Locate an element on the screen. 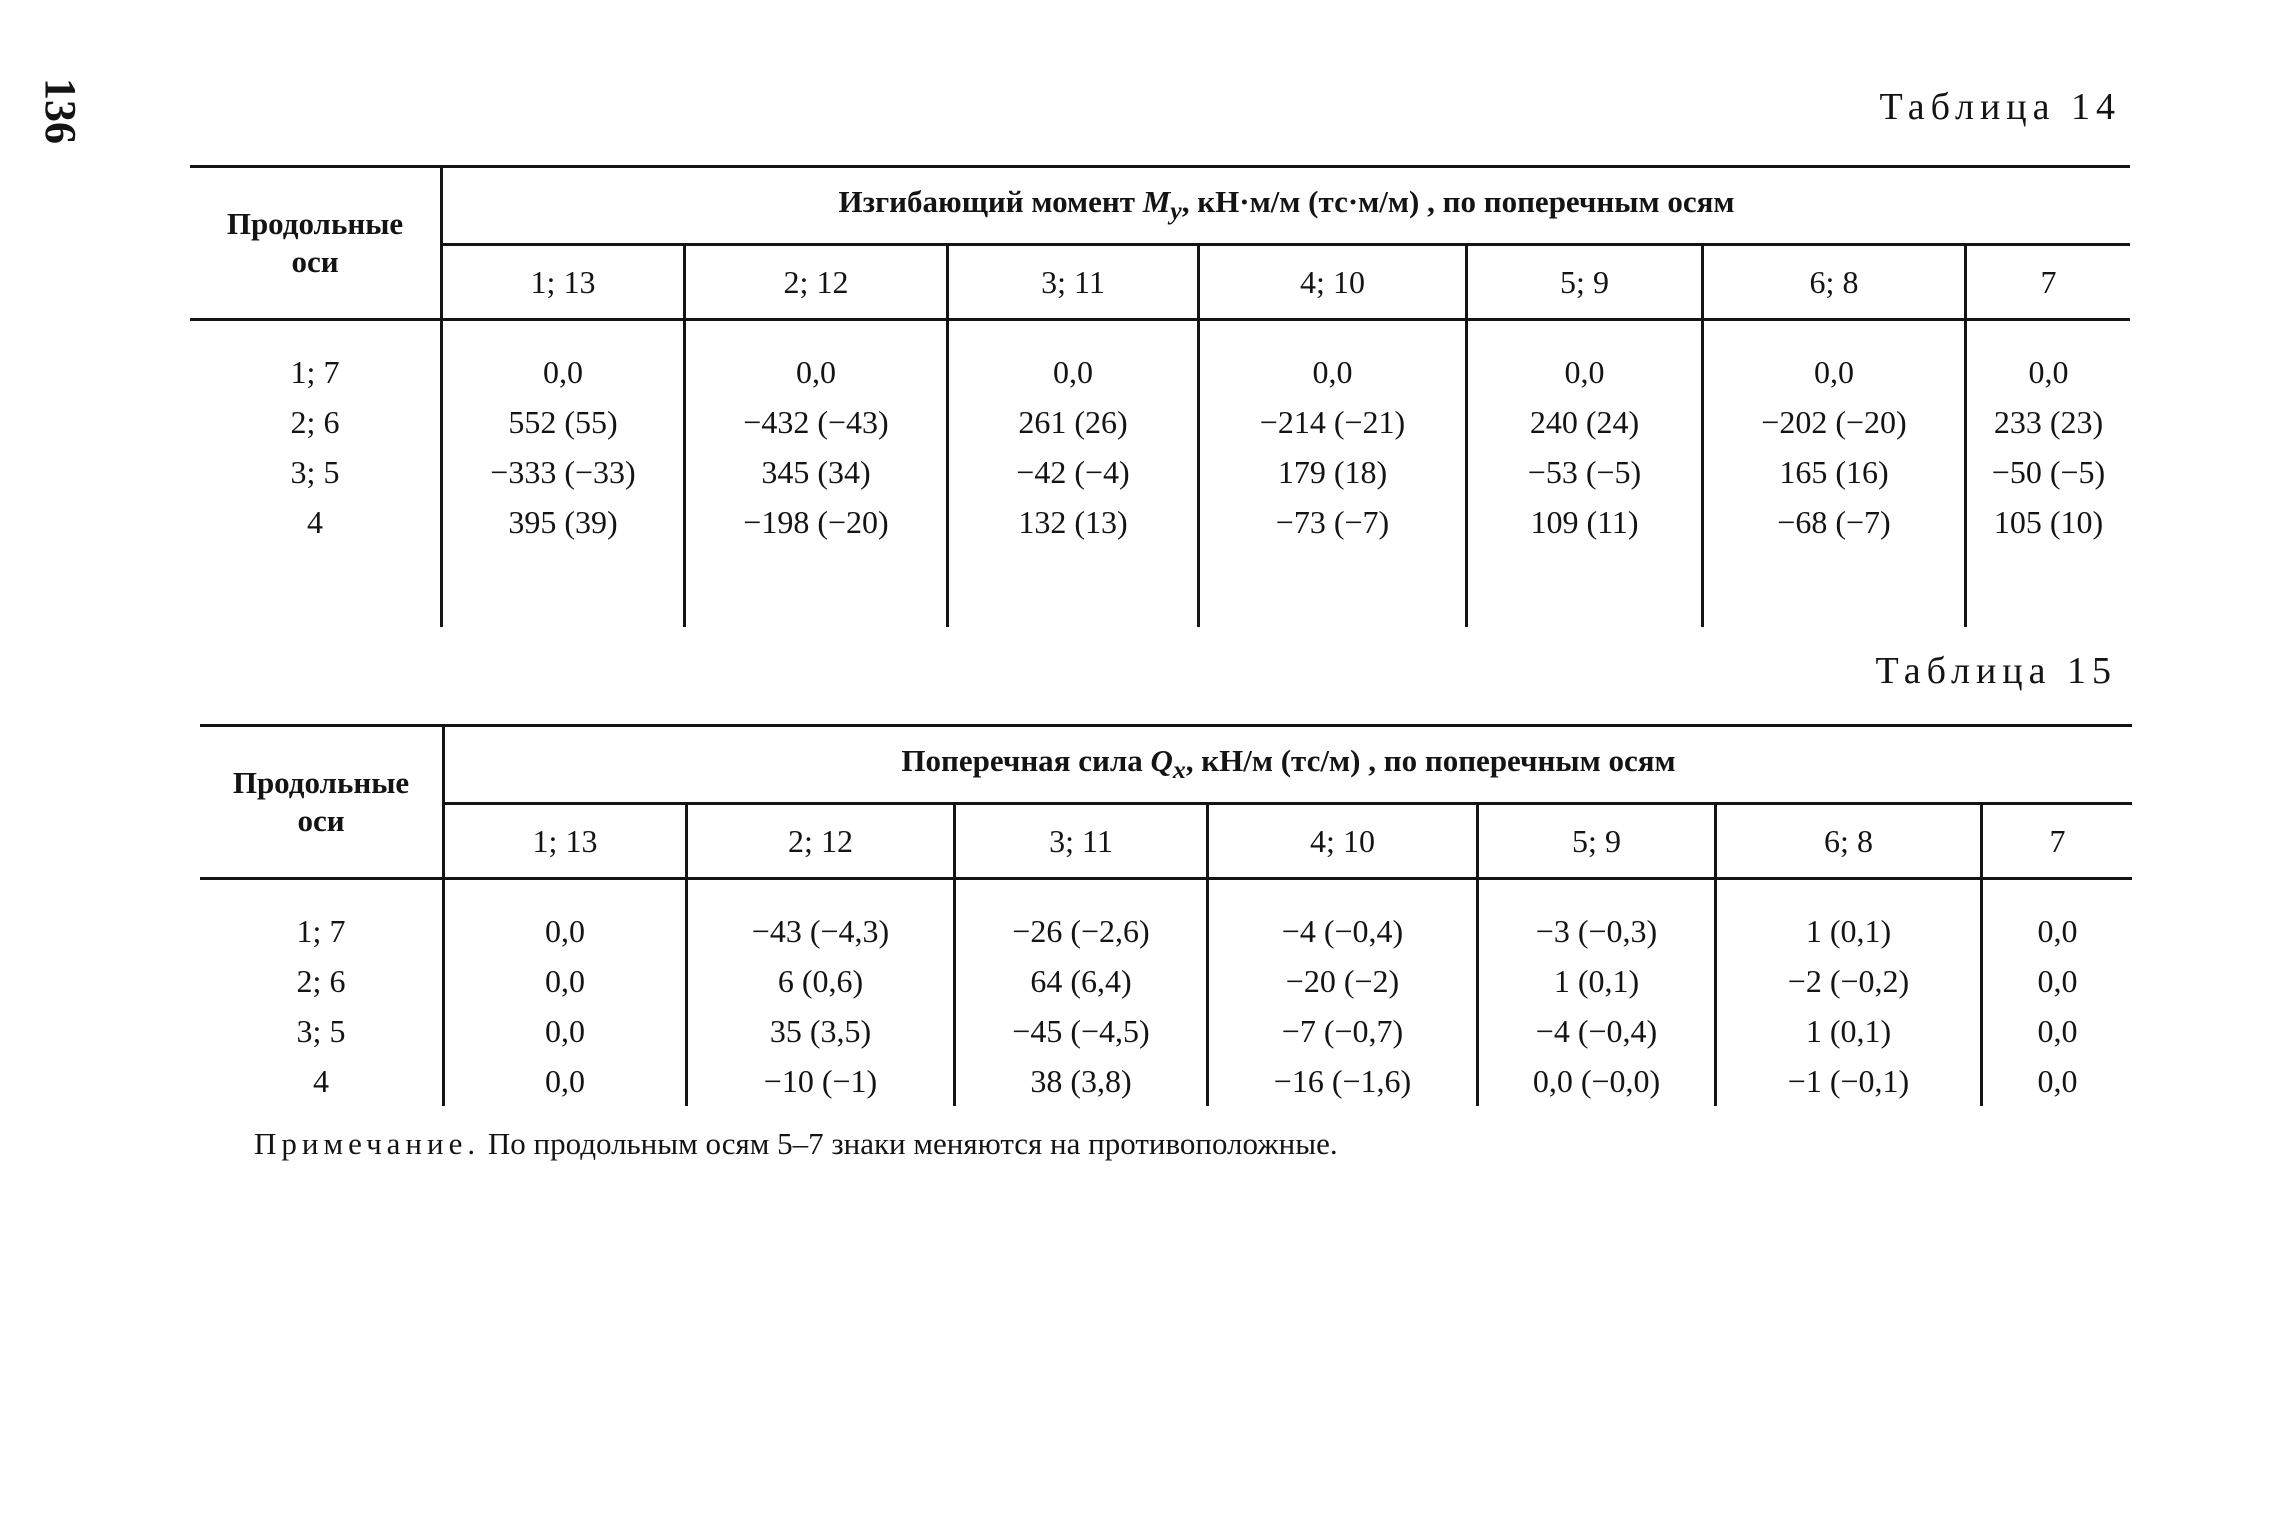  table-15-caption: Таблица 15 is located at coordinates (1996, 671).